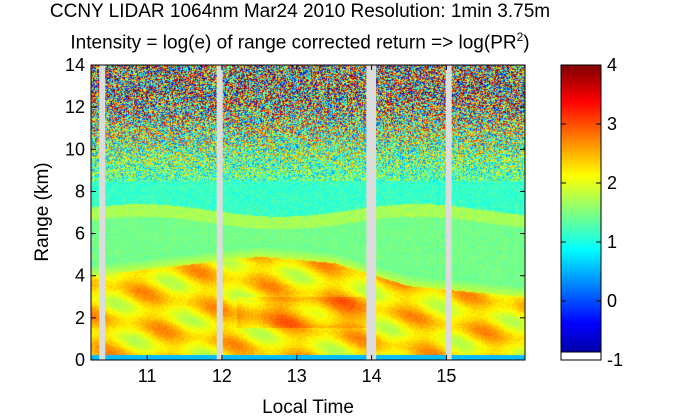 This screenshot has height=420, width=700. What do you see at coordinates (581, 212) in the screenshot?
I see `colorbar` at bounding box center [581, 212].